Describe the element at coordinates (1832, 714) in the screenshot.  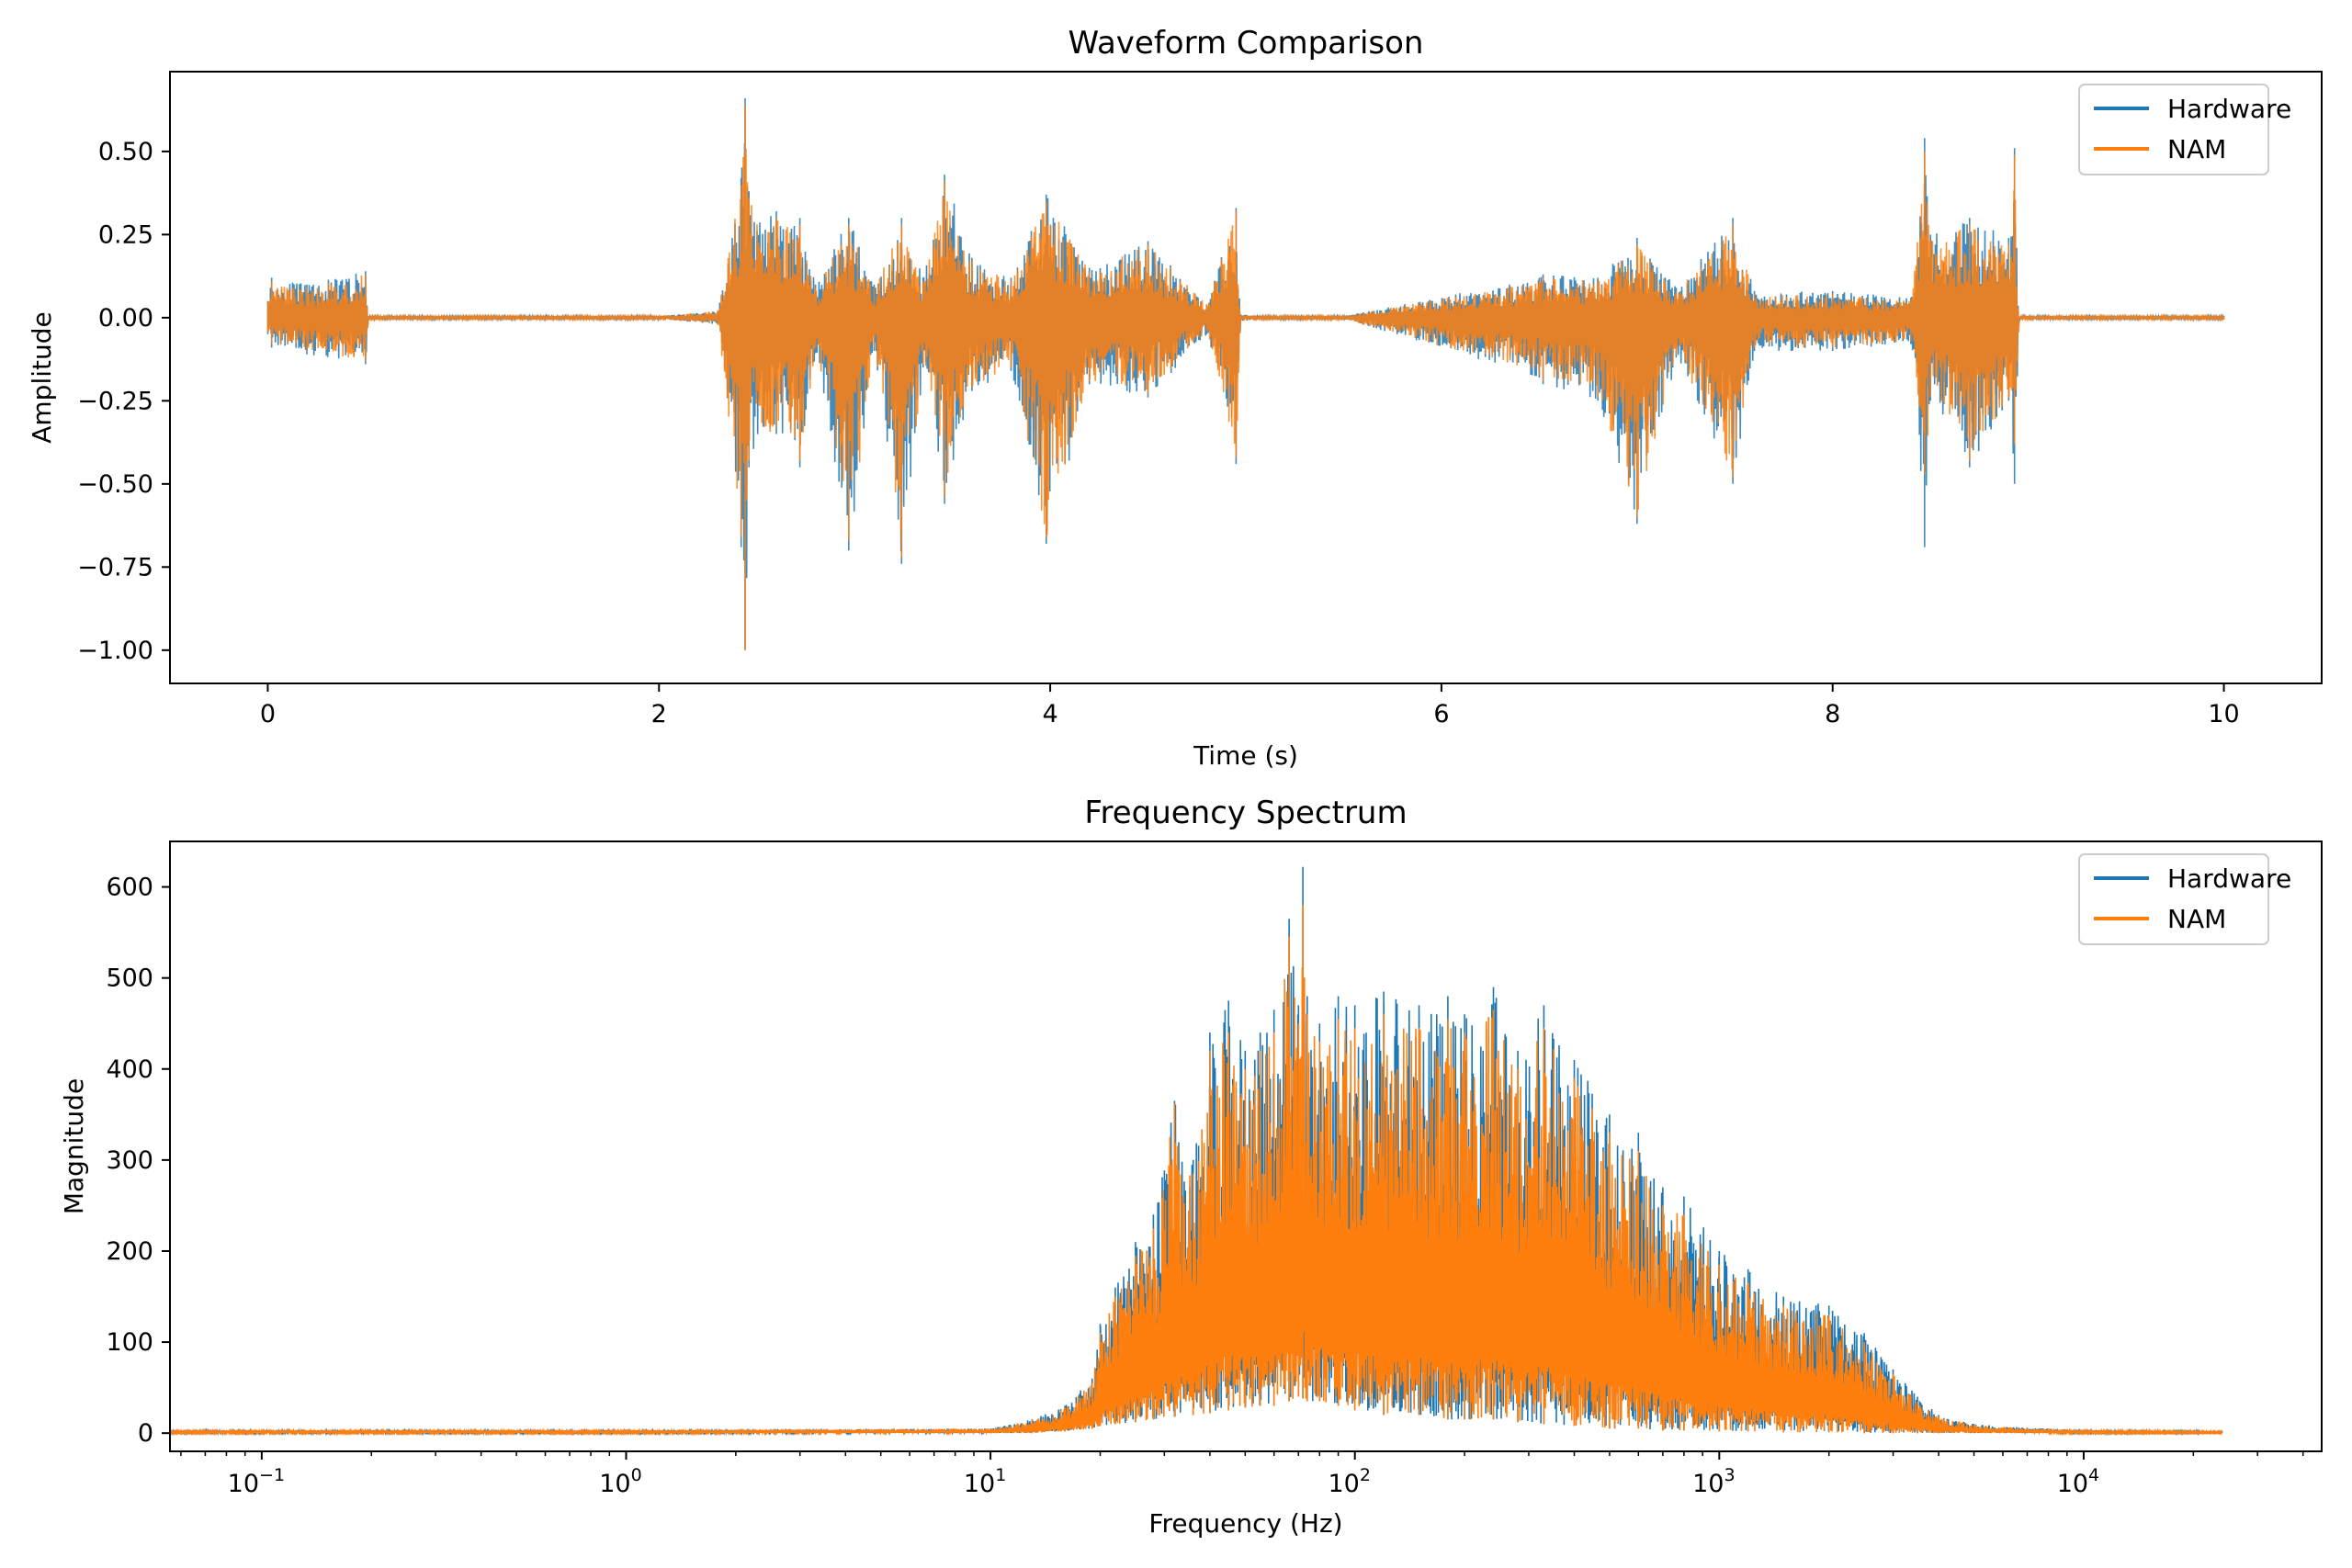
I see `waveform-xtick-label: 8` at that location.